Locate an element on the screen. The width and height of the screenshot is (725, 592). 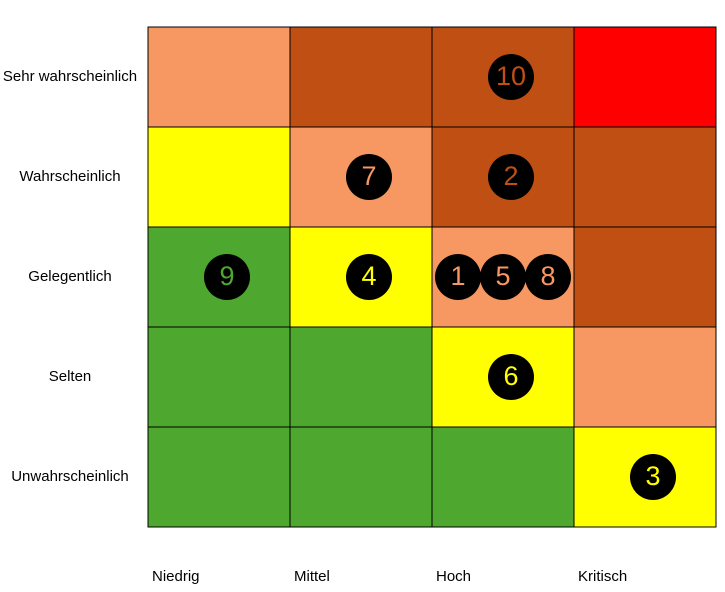
risk-id: 5 is located at coordinates (502, 276).